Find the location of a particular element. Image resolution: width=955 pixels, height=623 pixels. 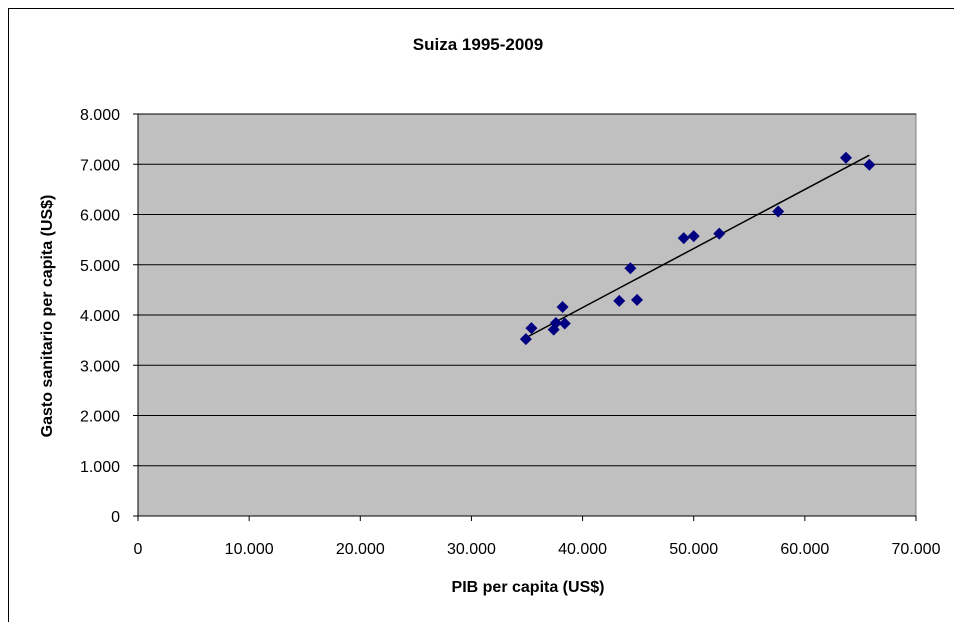

x-tick-label: 20.000 is located at coordinates (360, 549).